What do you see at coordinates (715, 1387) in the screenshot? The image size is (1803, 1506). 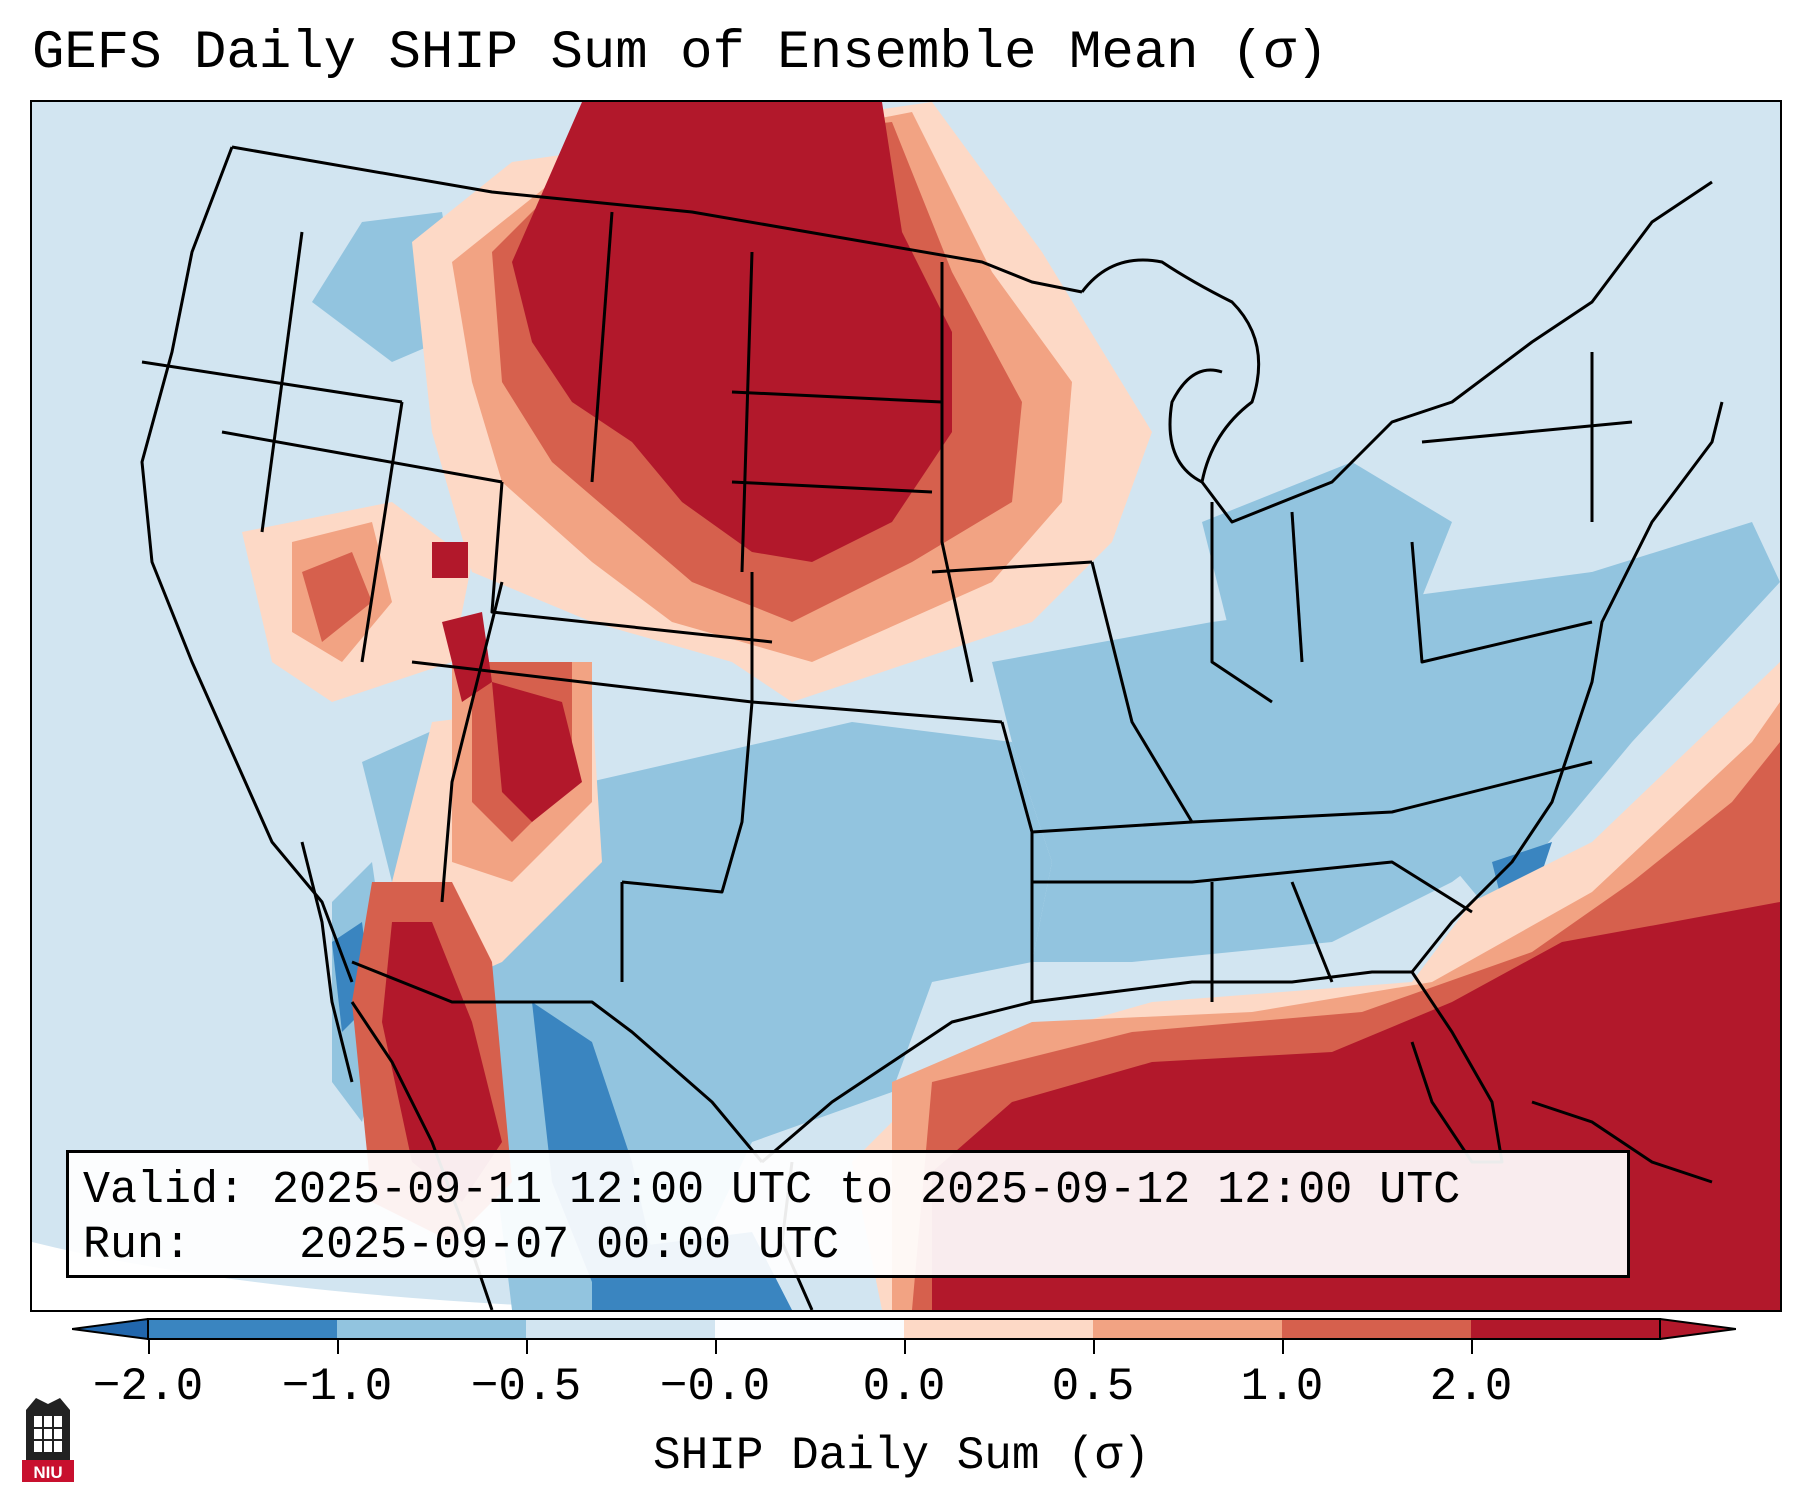 I see `colorbar-tick-label: −0.0` at bounding box center [715, 1387].